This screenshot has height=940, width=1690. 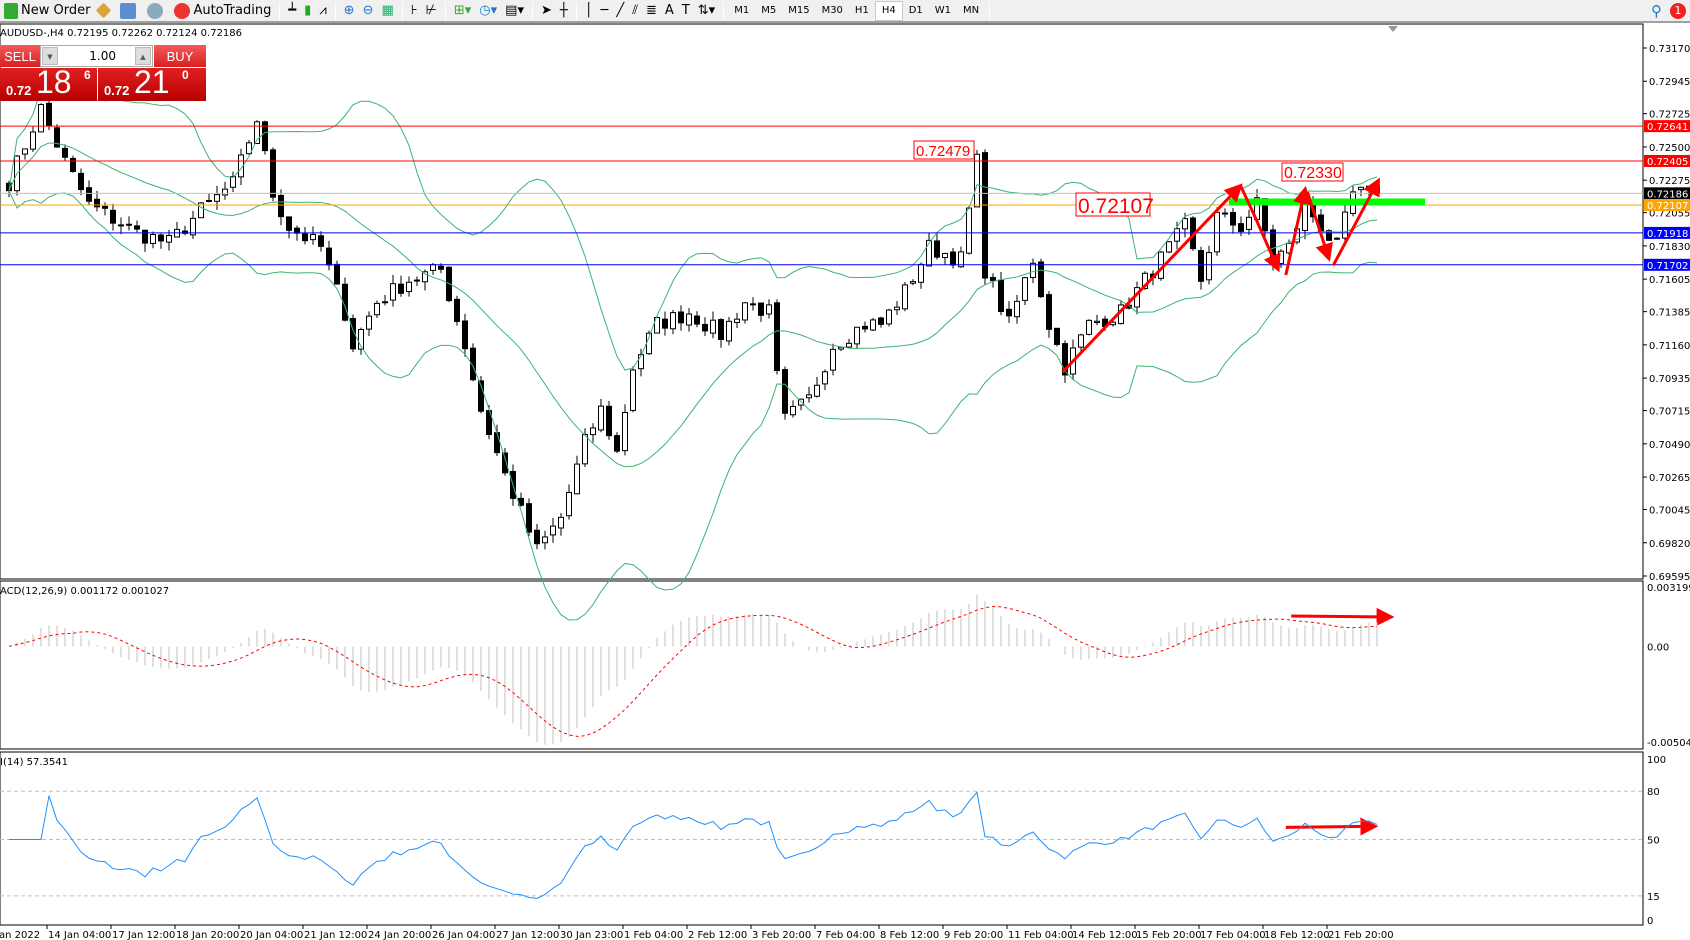 What do you see at coordinates (292, 10) in the screenshot?
I see `bar-chart-button: ┷` at bounding box center [292, 10].